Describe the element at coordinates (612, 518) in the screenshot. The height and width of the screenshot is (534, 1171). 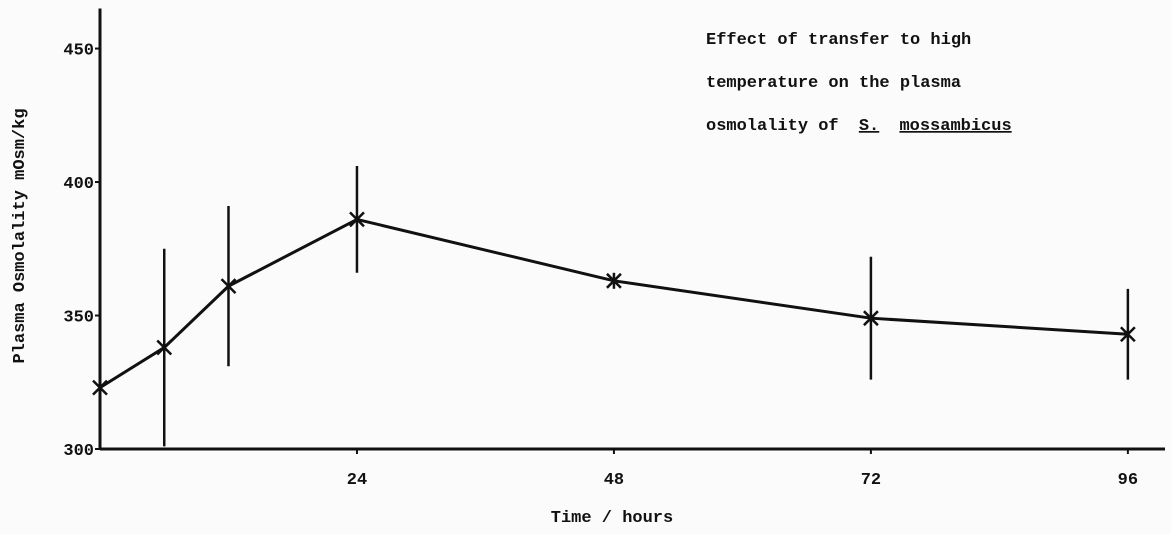
I see `x-axis-label: Time / hours` at that location.